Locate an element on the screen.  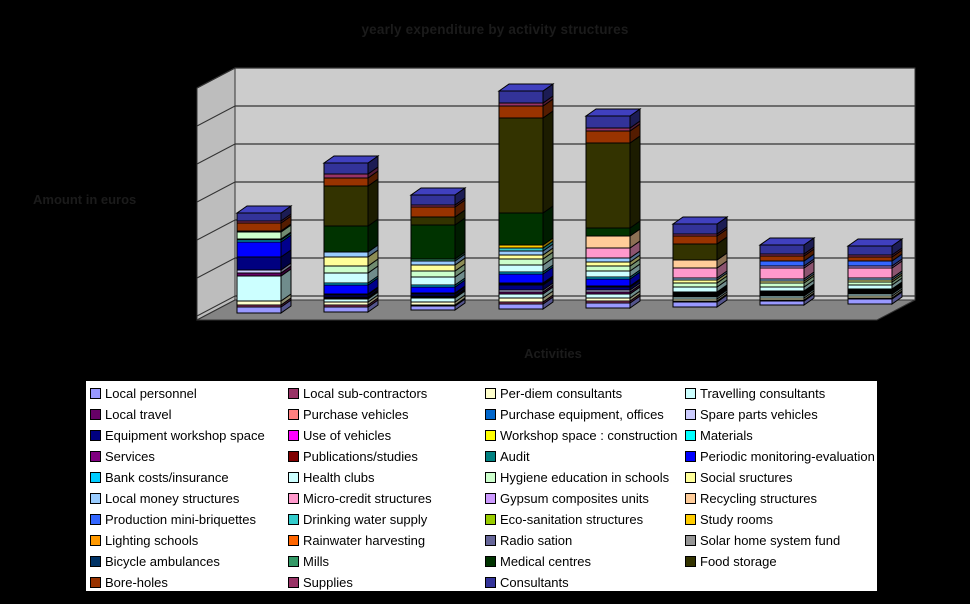
legend-item: Micro-credit structures is located at coordinates (386, 498).